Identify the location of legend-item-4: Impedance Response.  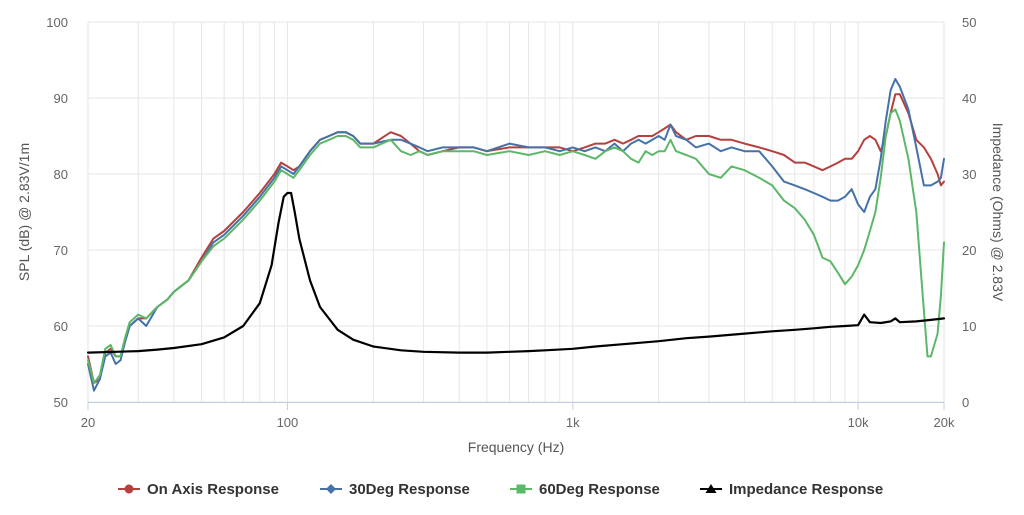
(791, 489).